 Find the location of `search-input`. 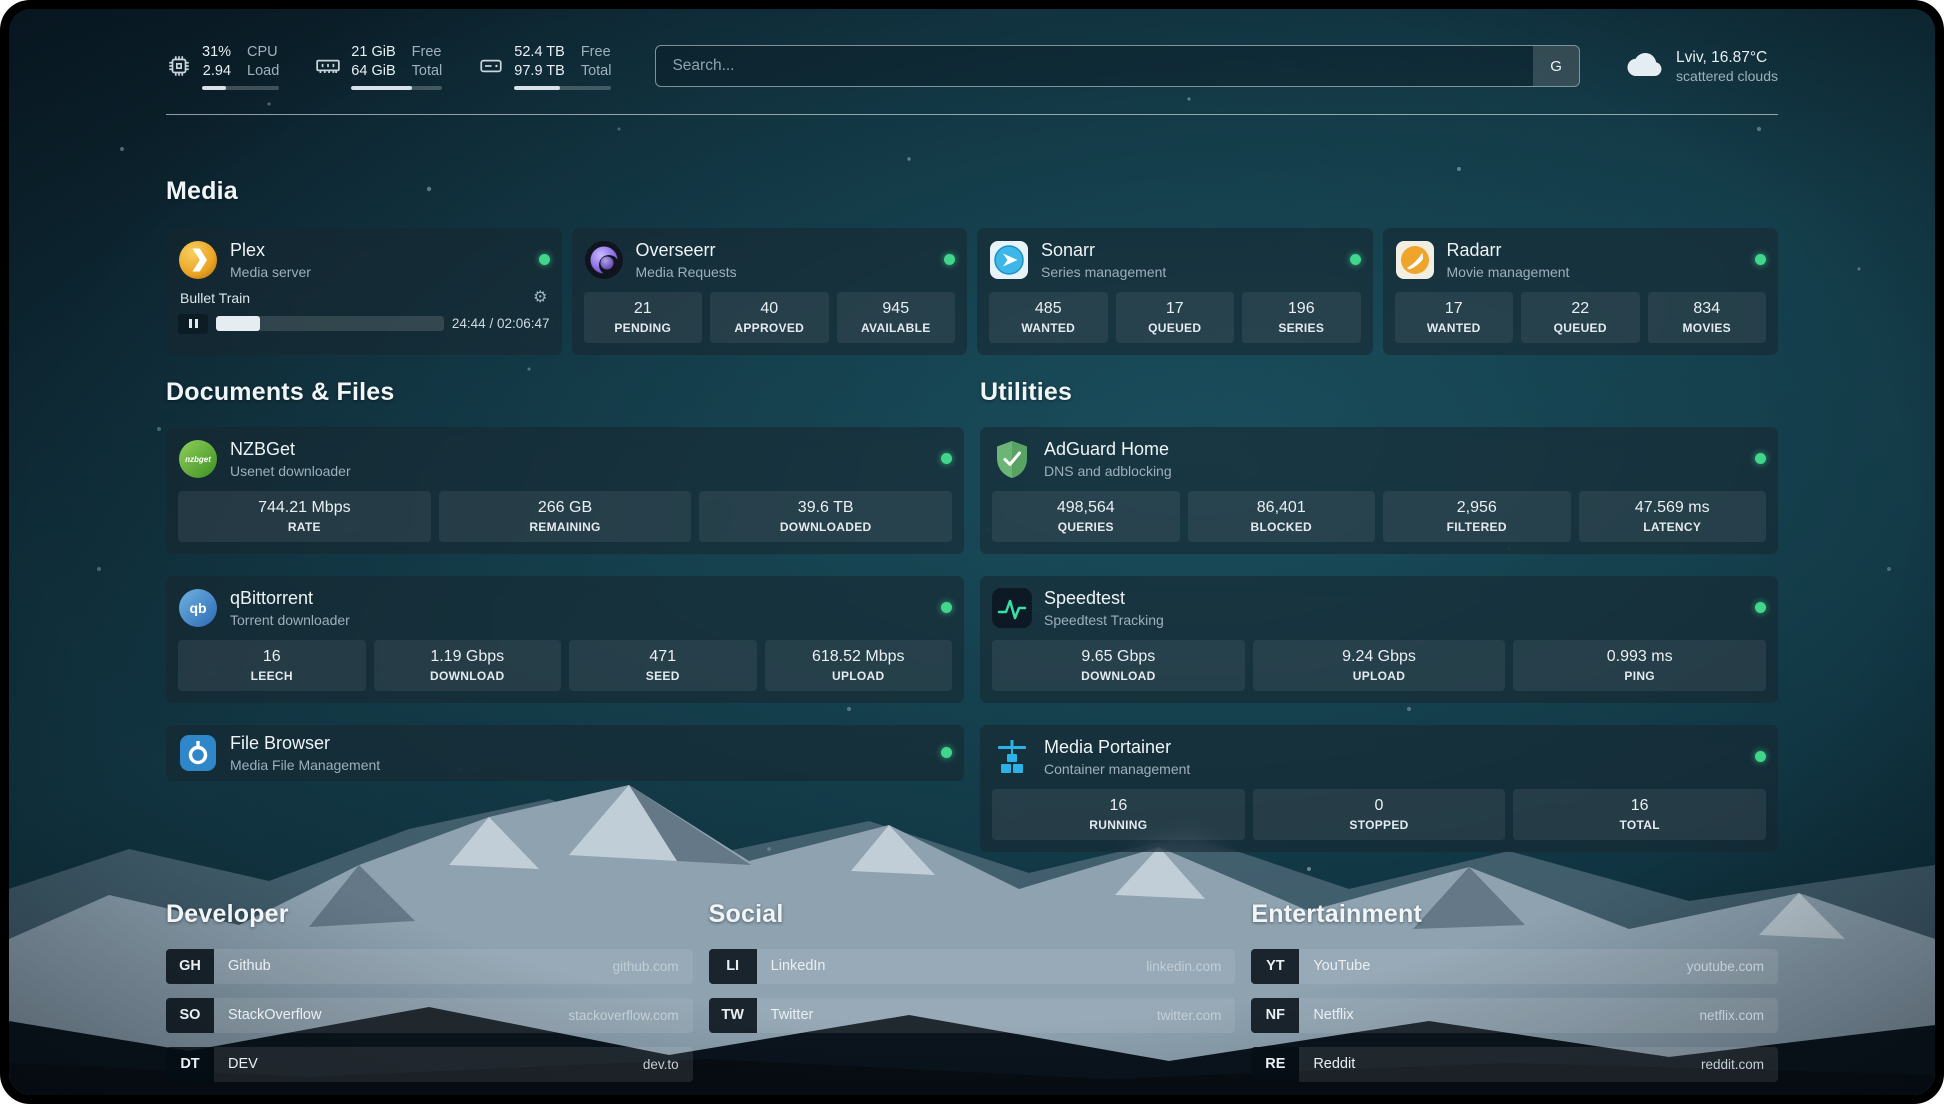

search-input is located at coordinates (1095, 66).